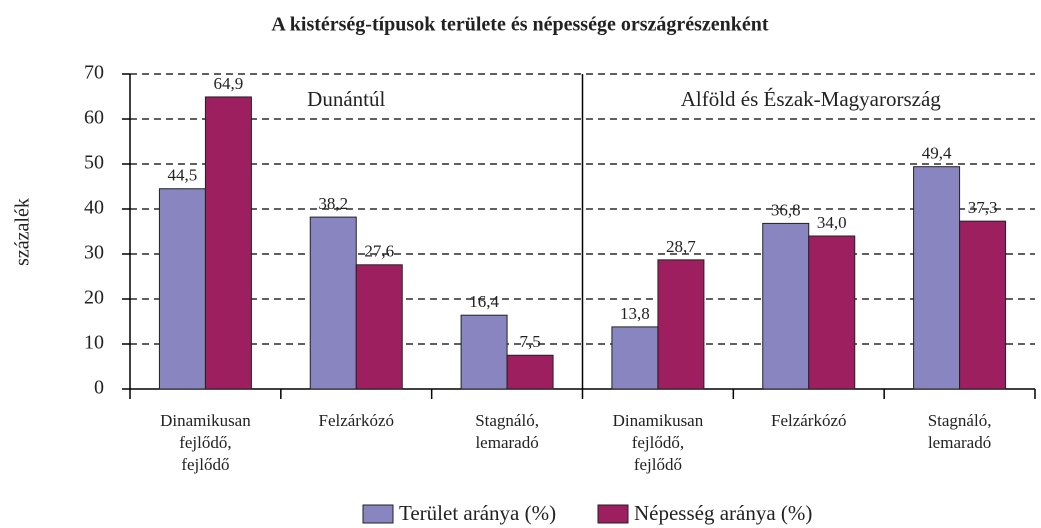 The image size is (1041, 528). What do you see at coordinates (229, 83) in the screenshot?
I see `value-label: 64,9` at bounding box center [229, 83].